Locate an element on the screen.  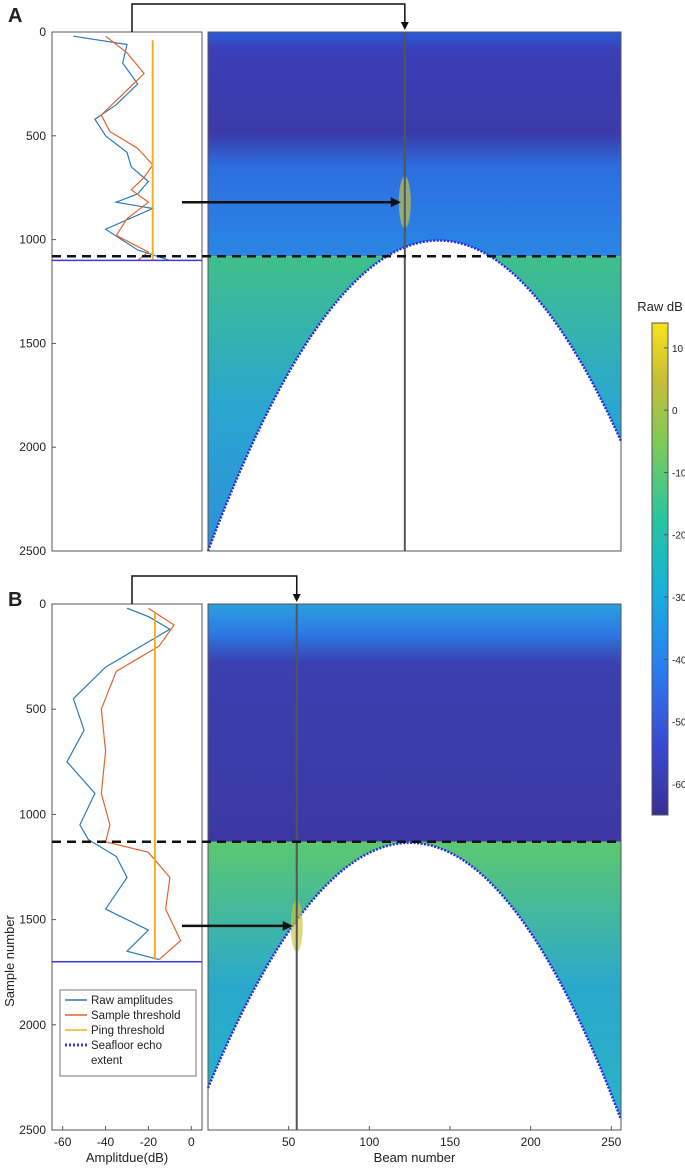
ytick-label-A-3: 1500 is located at coordinates (32, 343).